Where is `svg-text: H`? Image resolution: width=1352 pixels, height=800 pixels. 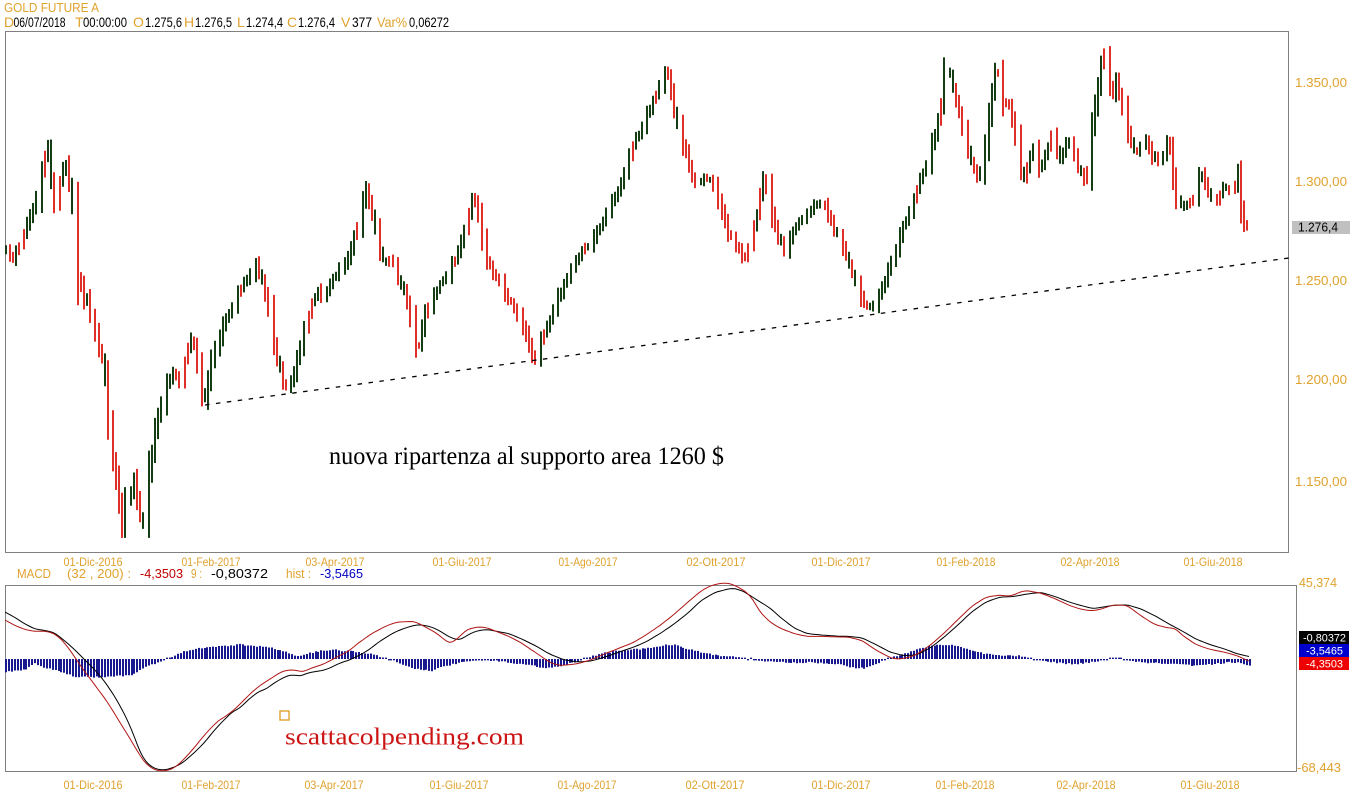 svg-text: H is located at coordinates (189, 22).